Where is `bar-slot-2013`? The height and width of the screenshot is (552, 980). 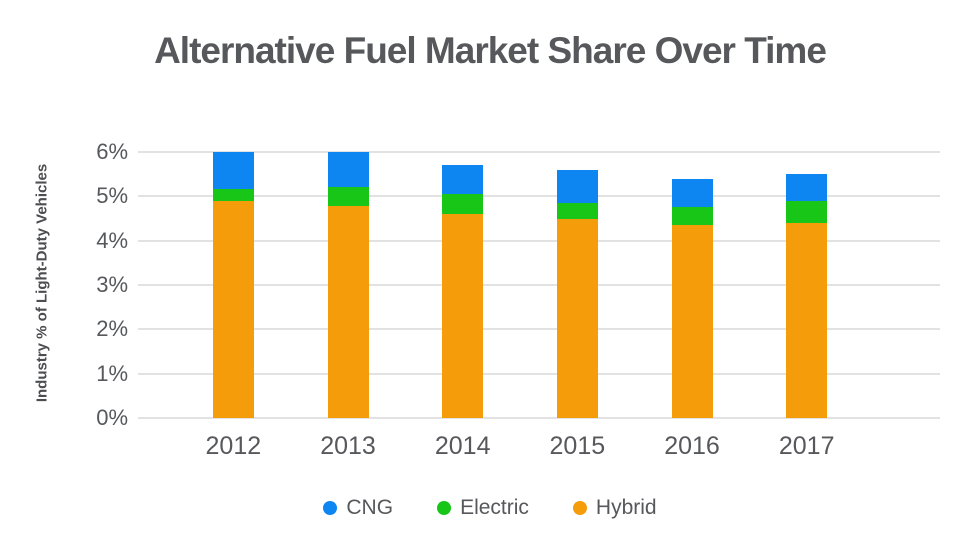 bar-slot-2013 is located at coordinates (348, 285).